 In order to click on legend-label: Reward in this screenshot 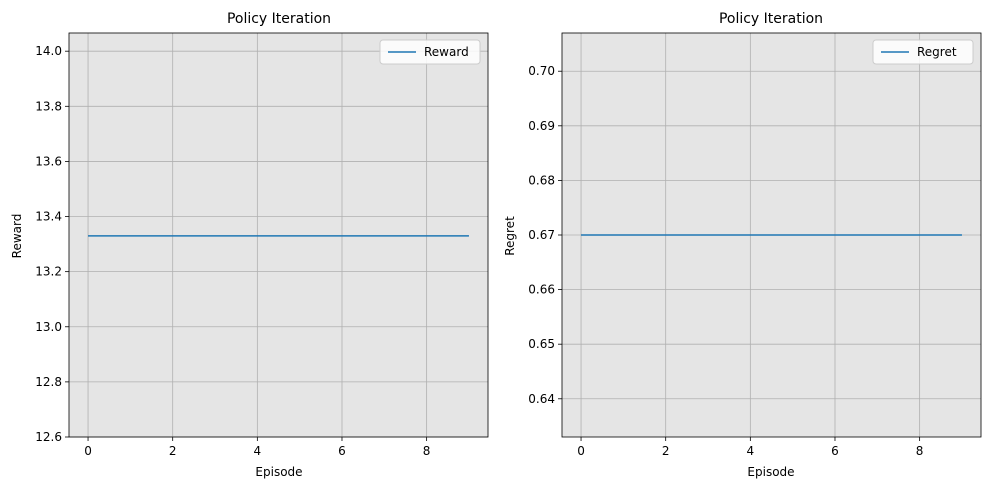, I will do `click(446, 52)`.